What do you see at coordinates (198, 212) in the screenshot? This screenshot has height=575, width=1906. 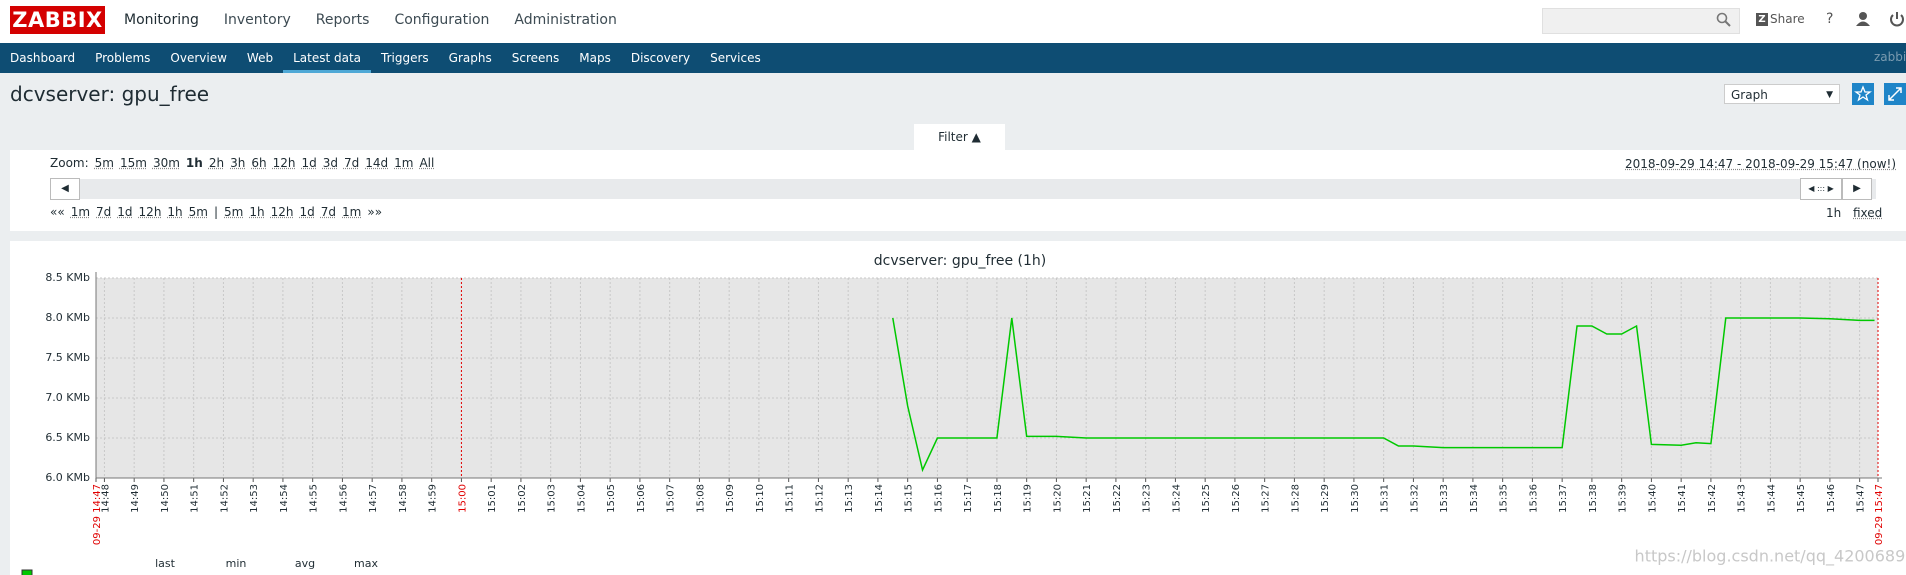 I see `back-option: 5m` at bounding box center [198, 212].